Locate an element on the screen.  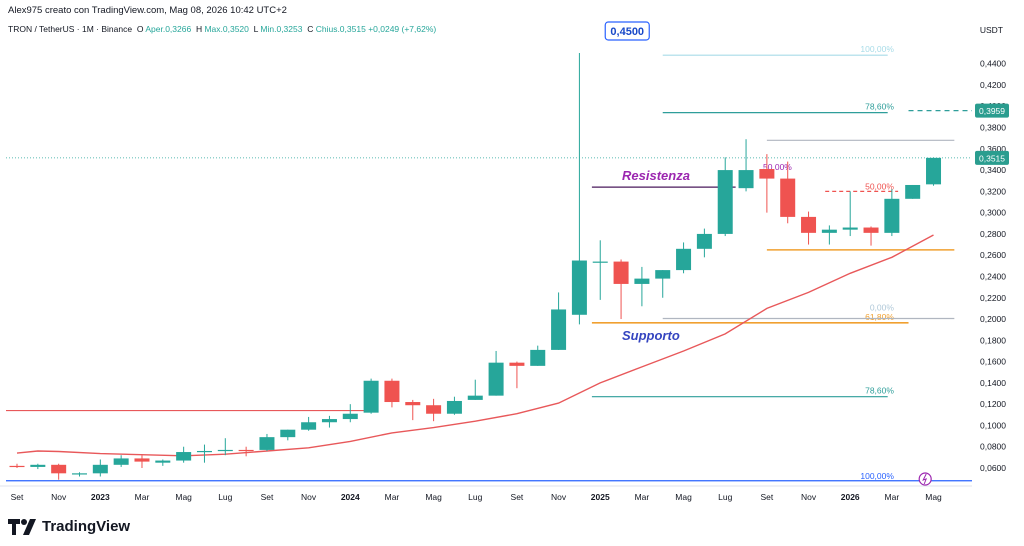
callout-box is located at coordinates (627, 31).